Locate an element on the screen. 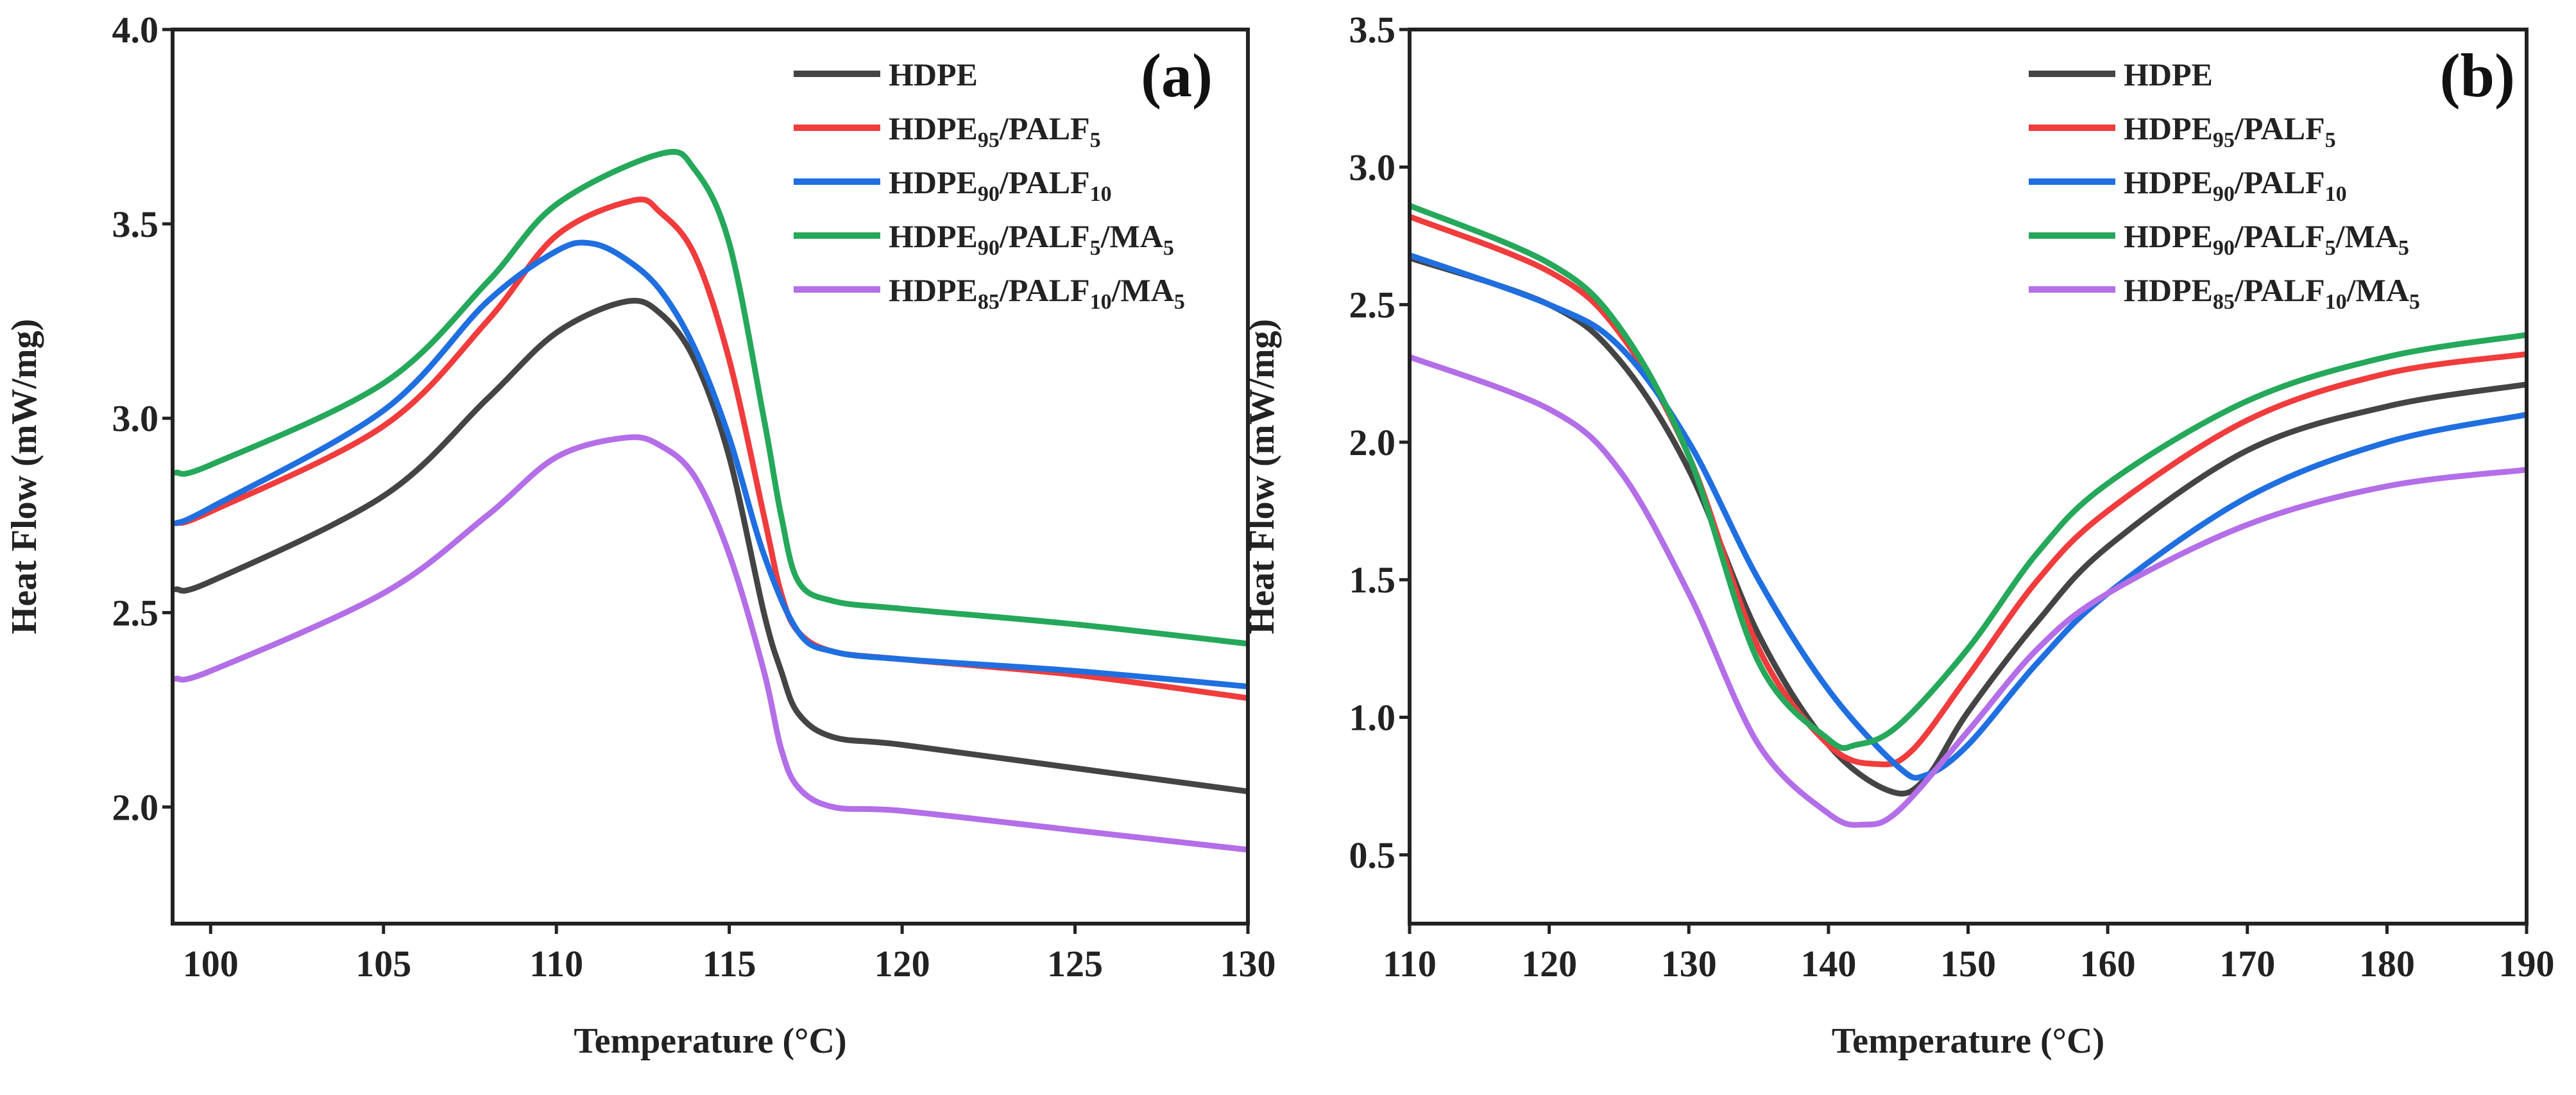  panel-label: (b) is located at coordinates (2477, 75).